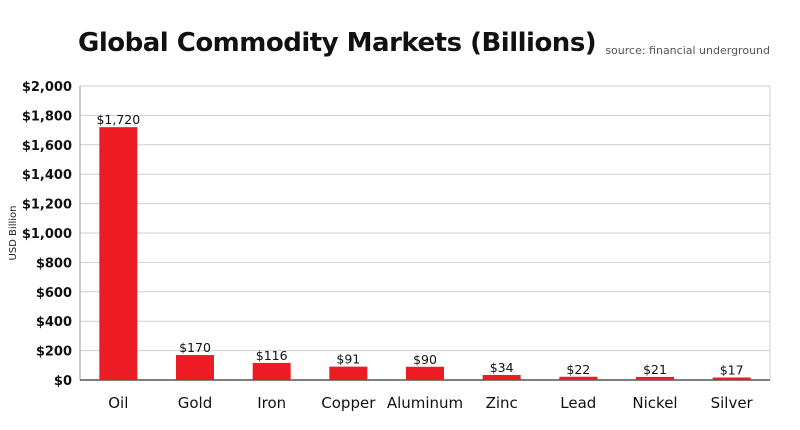  What do you see at coordinates (271, 403) in the screenshot?
I see `x-tick-label: Iron` at bounding box center [271, 403].